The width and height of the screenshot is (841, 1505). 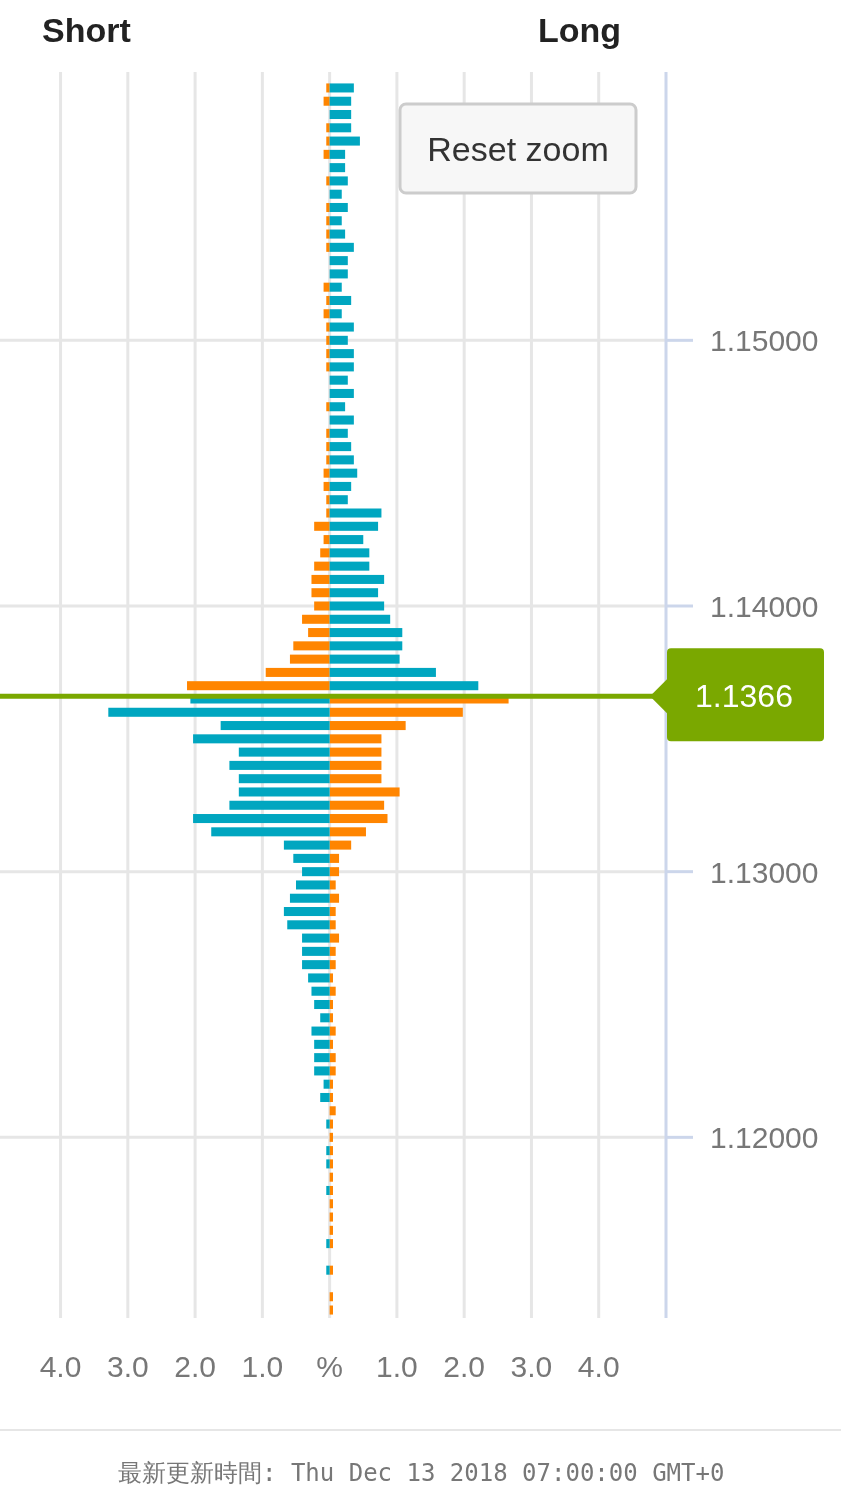 What do you see at coordinates (262, 1366) in the screenshot?
I see `x-tick-label: 1.0` at bounding box center [262, 1366].